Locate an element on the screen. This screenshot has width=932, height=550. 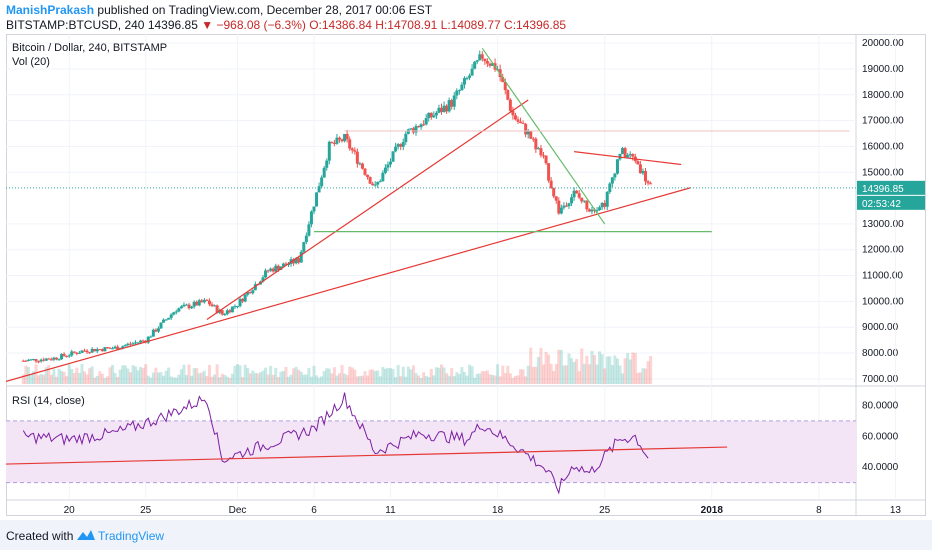
rsi-line is located at coordinates (335, 443).